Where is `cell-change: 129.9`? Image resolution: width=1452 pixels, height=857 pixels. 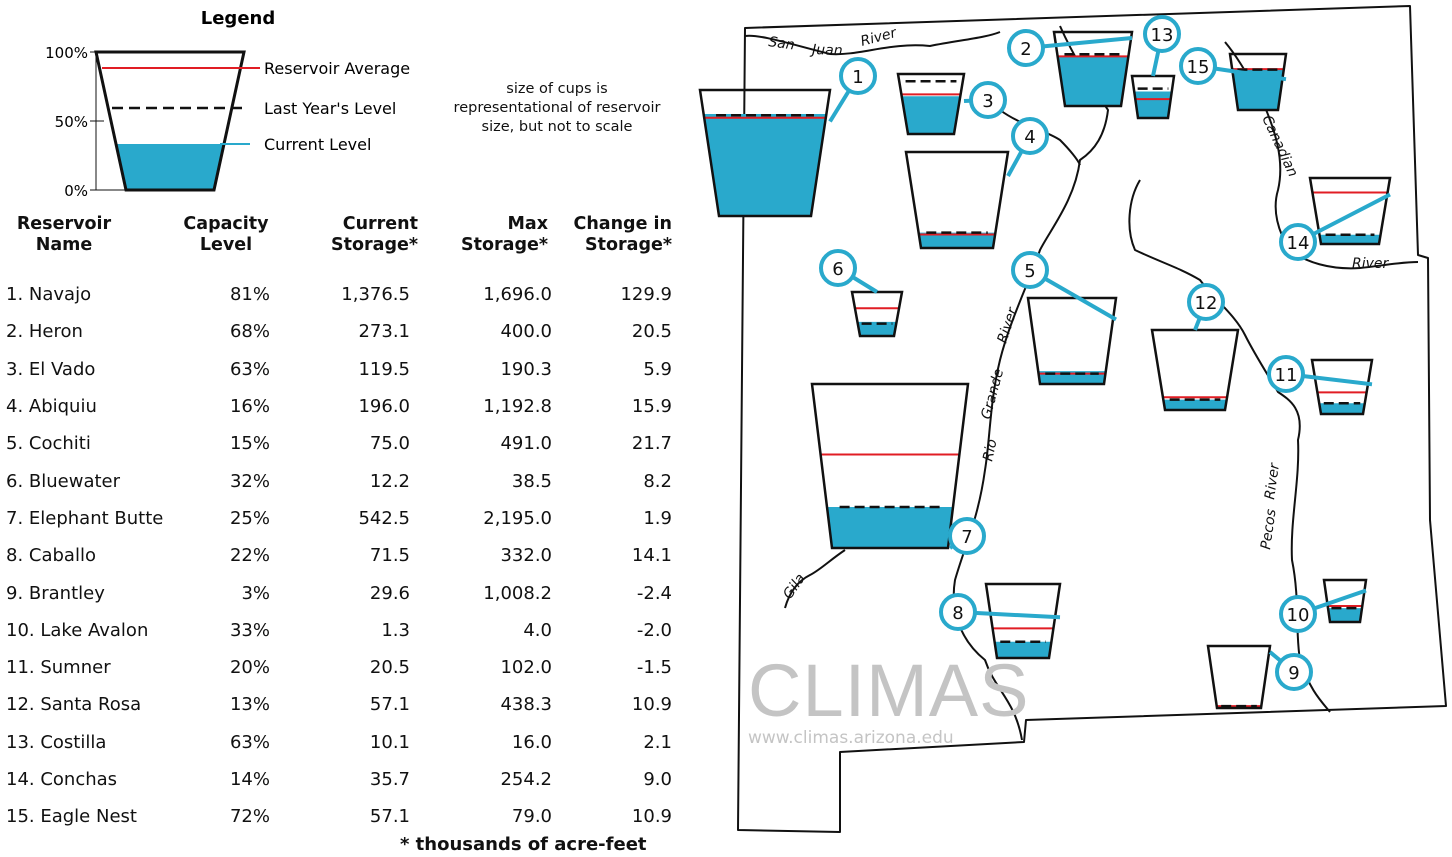 cell-change: 129.9 is located at coordinates (646, 295).